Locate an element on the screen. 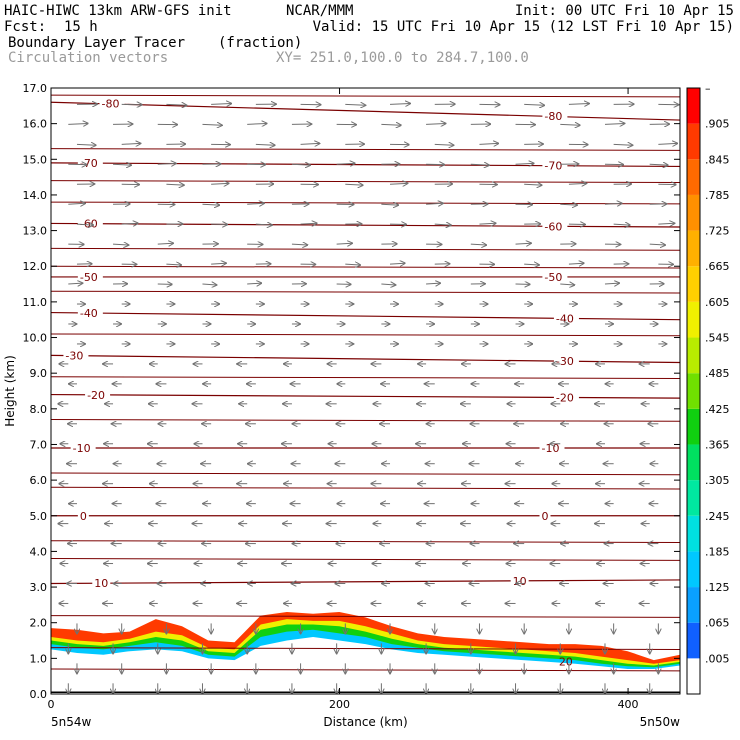 The width and height of the screenshot is (740, 740). y-tick-label: 4.0 is located at coordinates (39, 551).